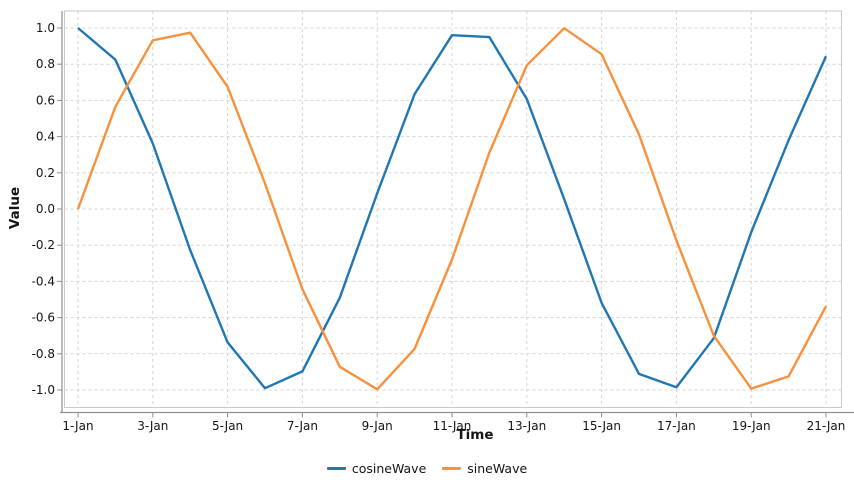  What do you see at coordinates (43, 390) in the screenshot?
I see `y-tick-label: -1.0` at bounding box center [43, 390].